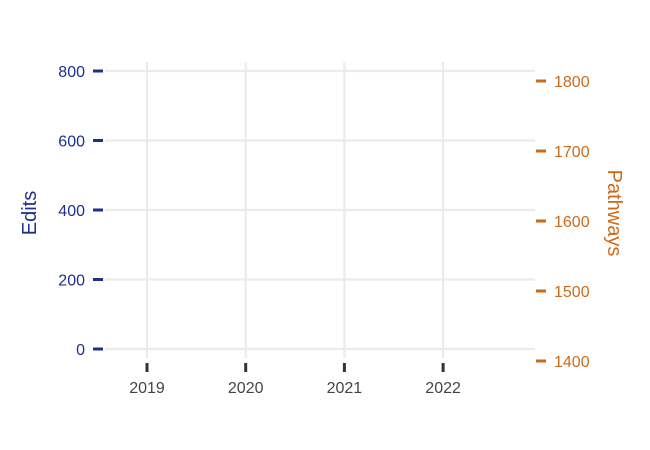 This screenshot has height=450, width=650. What do you see at coordinates (572, 362) in the screenshot?
I see `right-y-tick-label: 1400` at bounding box center [572, 362].